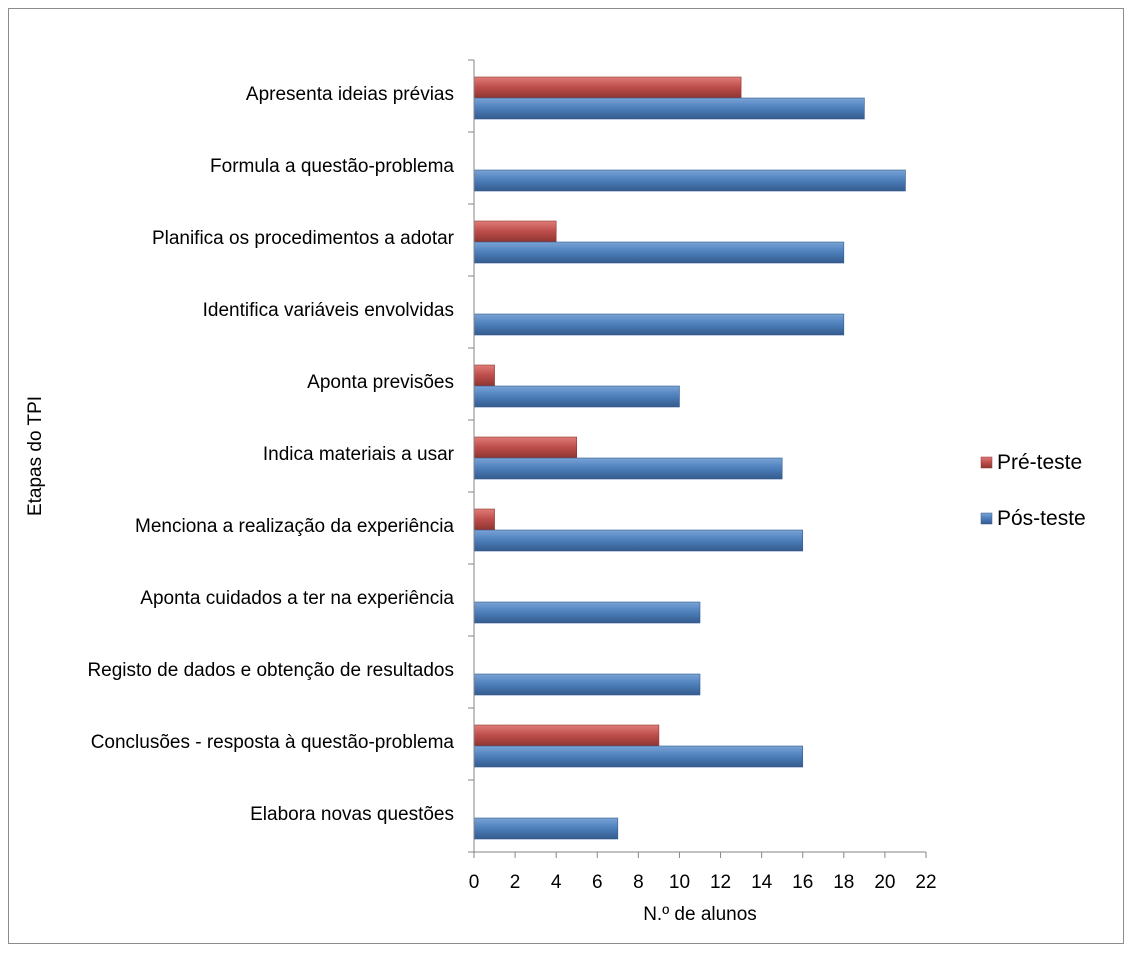 Image resolution: width=1132 pixels, height=953 pixels. What do you see at coordinates (638, 882) in the screenshot?
I see `x-tick-label: 8` at bounding box center [638, 882].